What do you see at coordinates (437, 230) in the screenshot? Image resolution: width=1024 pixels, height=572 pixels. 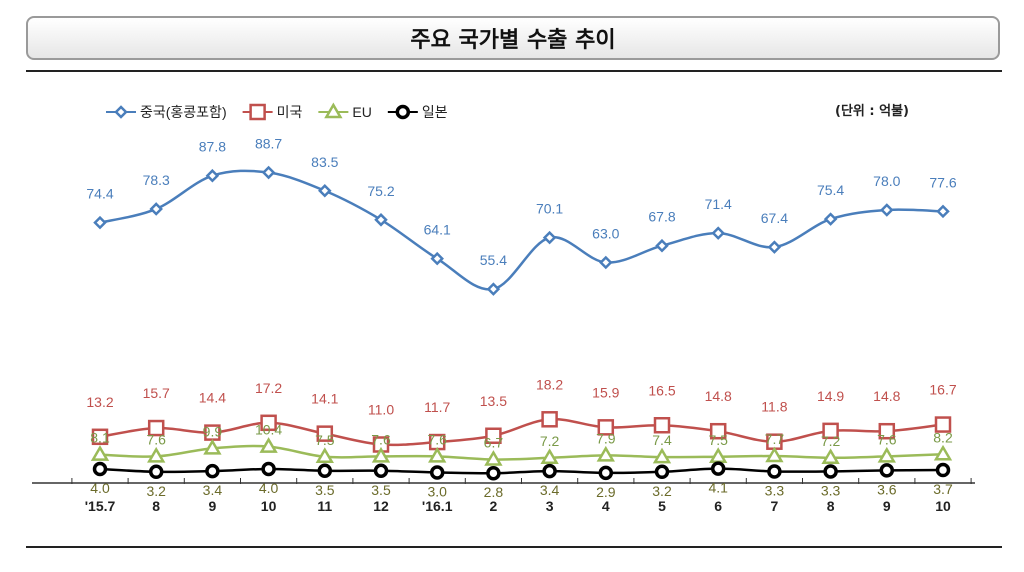 I see `data-label: 64.1` at bounding box center [437, 230].